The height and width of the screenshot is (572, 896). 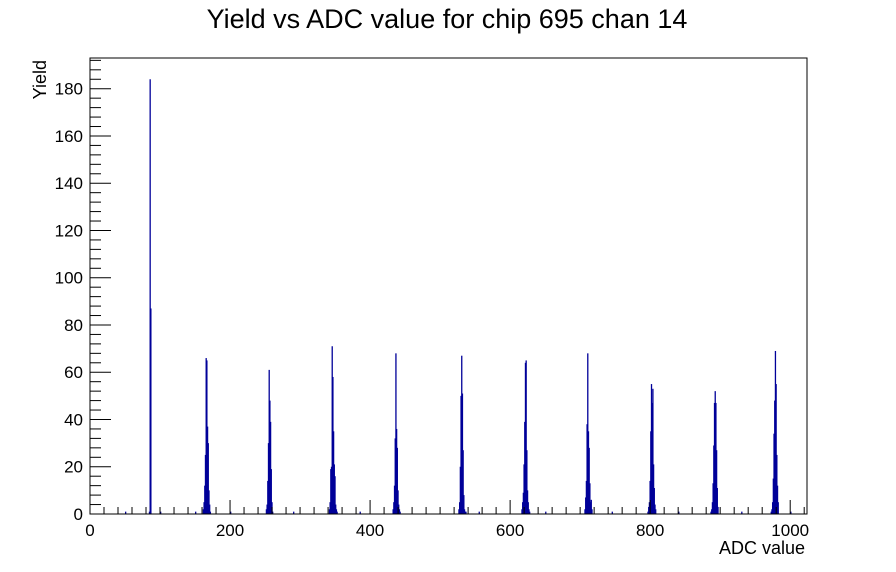 I want to click on y-tick-label: 60, so click(x=73, y=372).